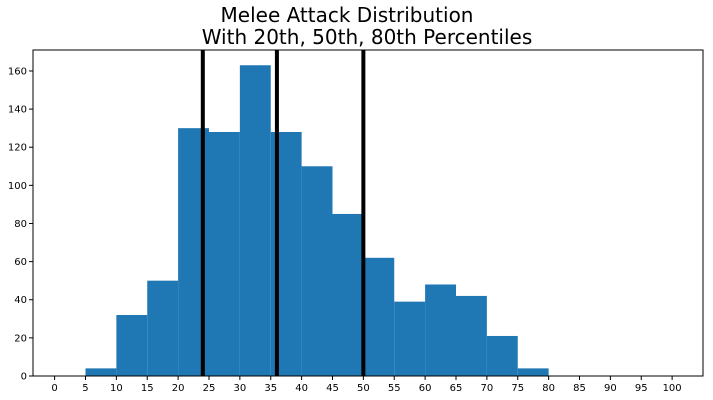  Describe the element at coordinates (17, 110) in the screenshot. I see `y-tick-label: 140` at that location.